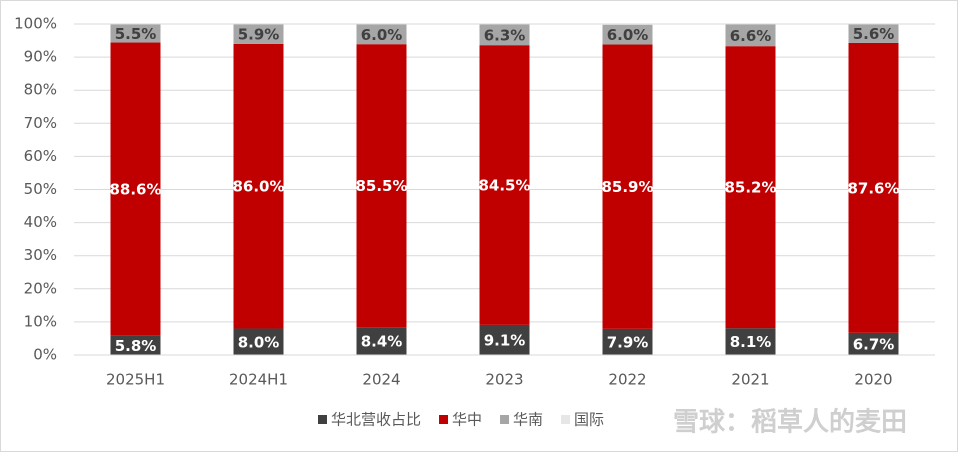 This screenshot has width=958, height=452. Describe the element at coordinates (40, 321) in the screenshot. I see `y-tick-label: 10%` at that location.